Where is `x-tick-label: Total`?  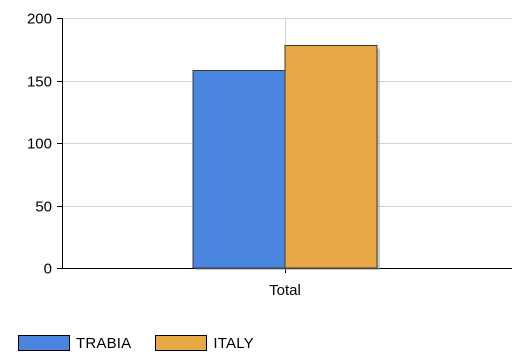 x-tick-label: Total is located at coordinates (285, 290).